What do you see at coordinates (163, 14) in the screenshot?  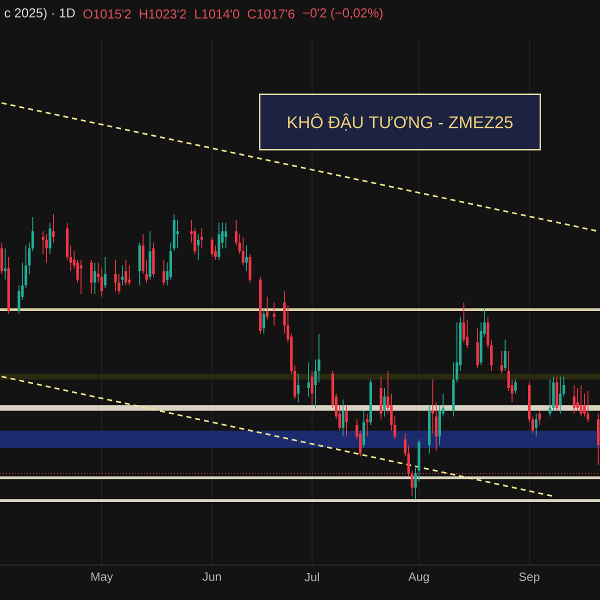 I see `text: H1023'2` at bounding box center [163, 14].